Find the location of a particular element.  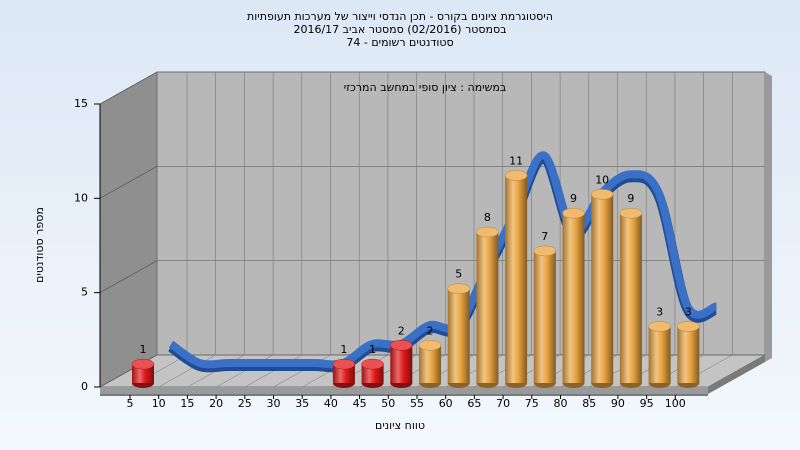

y-tick-label: 10 is located at coordinates (81, 197).